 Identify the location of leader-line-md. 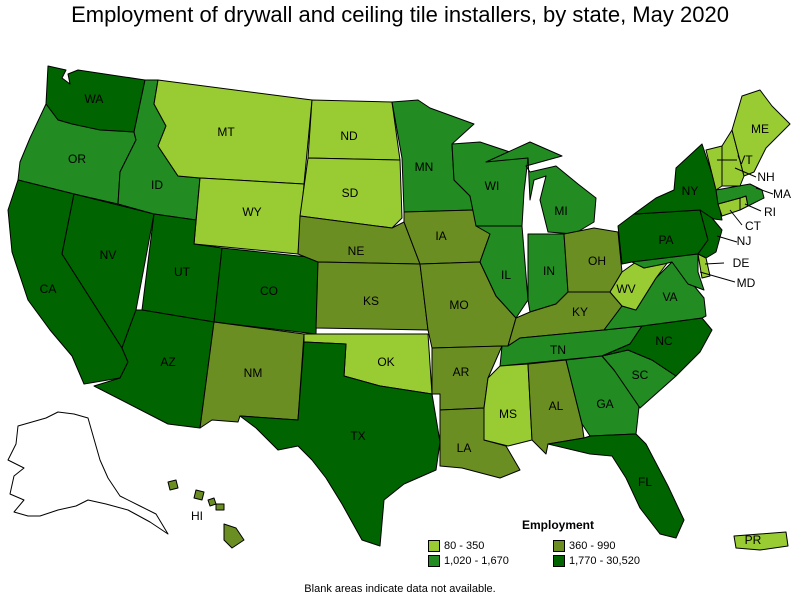
(717, 277).